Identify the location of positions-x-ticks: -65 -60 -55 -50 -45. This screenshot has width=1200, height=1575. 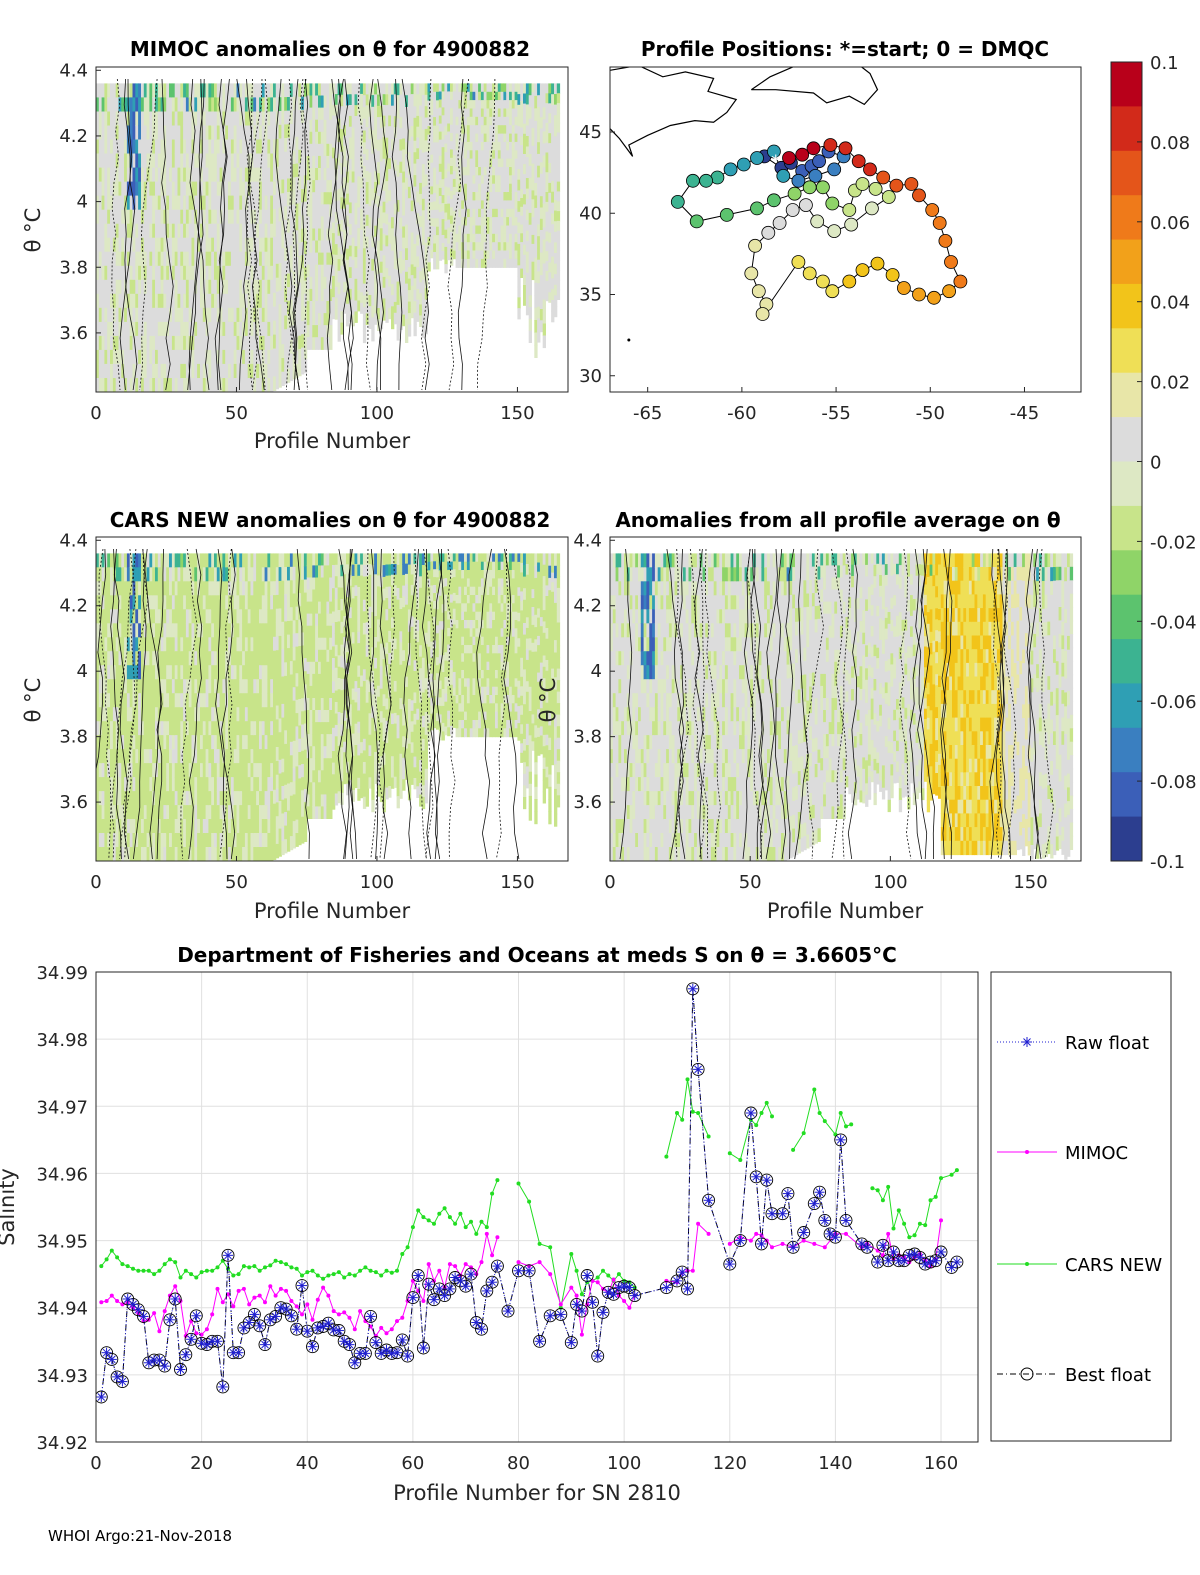
(836, 405).